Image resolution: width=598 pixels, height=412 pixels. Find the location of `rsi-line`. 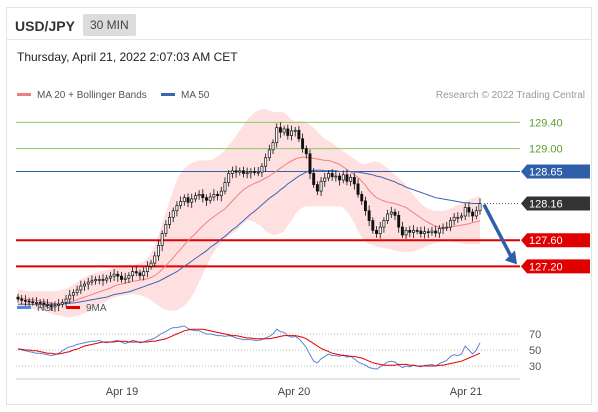

rsi-line is located at coordinates (249, 347).